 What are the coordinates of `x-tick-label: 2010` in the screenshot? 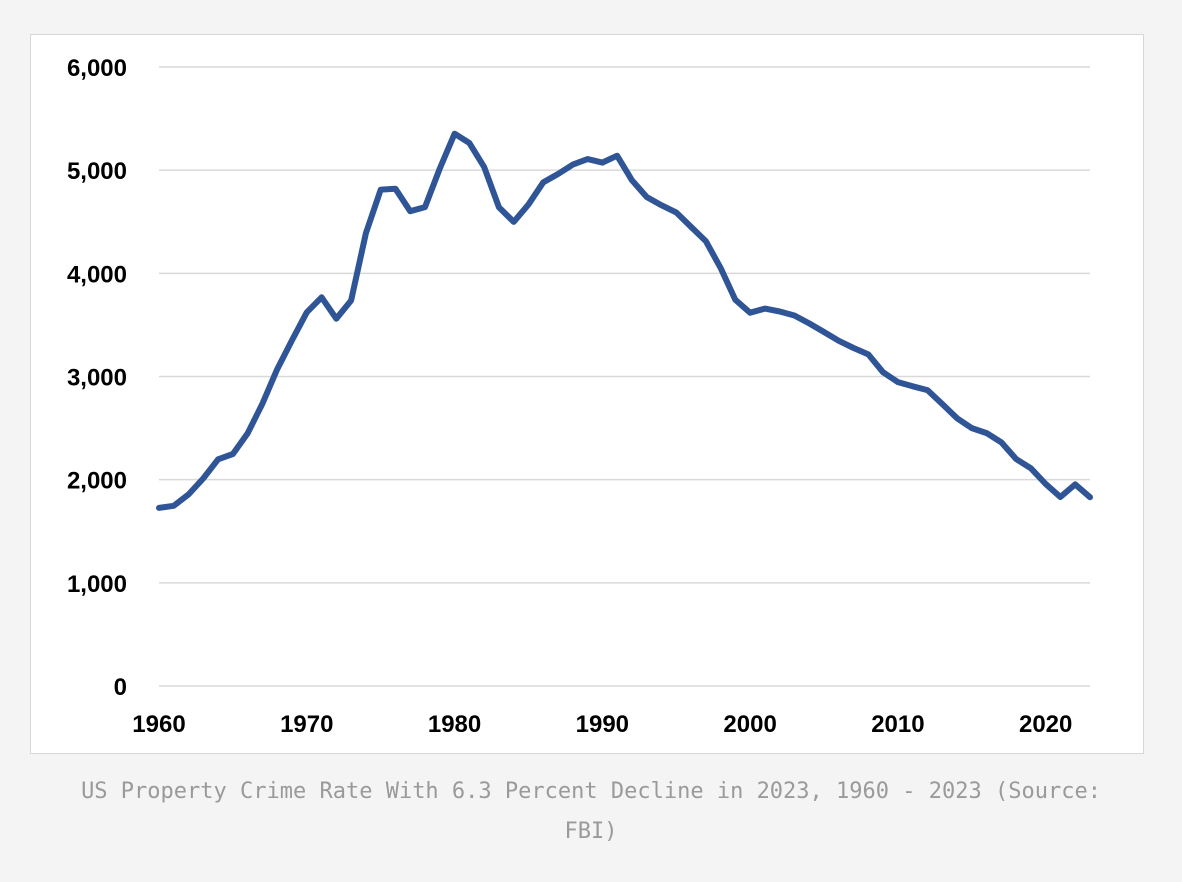 It's located at (897, 724).